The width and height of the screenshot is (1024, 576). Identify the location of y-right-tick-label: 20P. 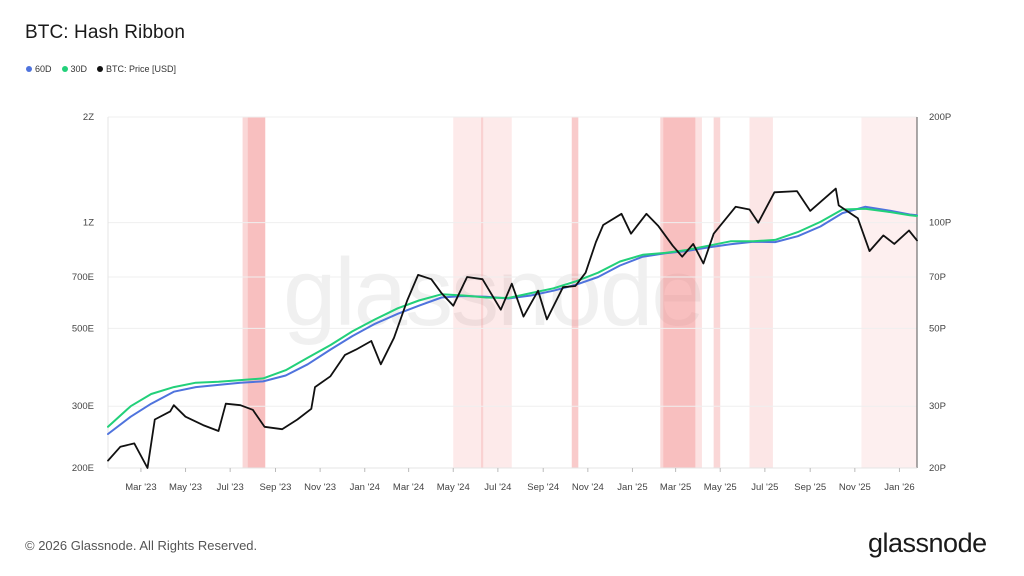
(937, 468).